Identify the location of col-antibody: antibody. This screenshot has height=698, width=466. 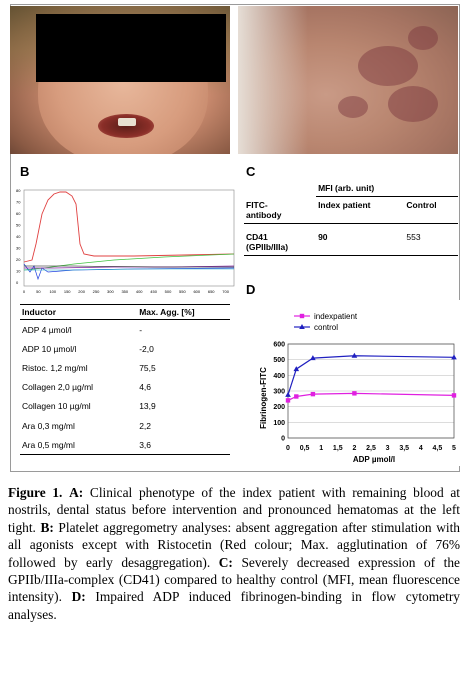
(264, 214).